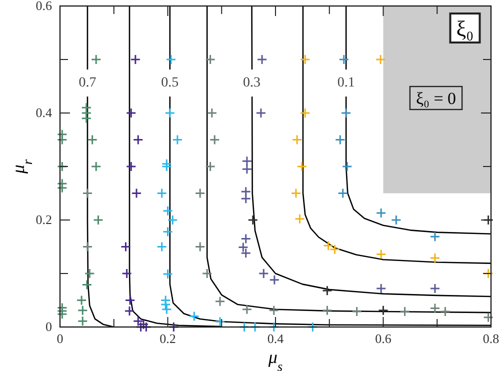  Describe the element at coordinates (275, 359) in the screenshot. I see `x-axis-title: μ$_{s}$` at that location.